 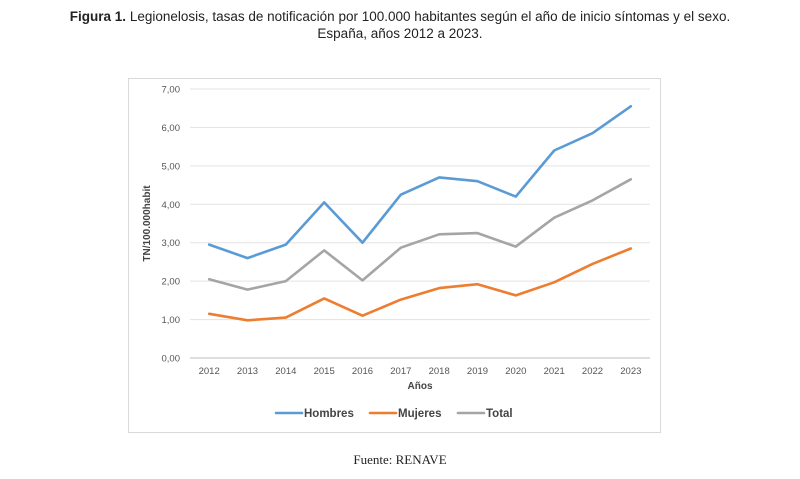 I want to click on y-tick-label: 2,00, so click(x=171, y=282).